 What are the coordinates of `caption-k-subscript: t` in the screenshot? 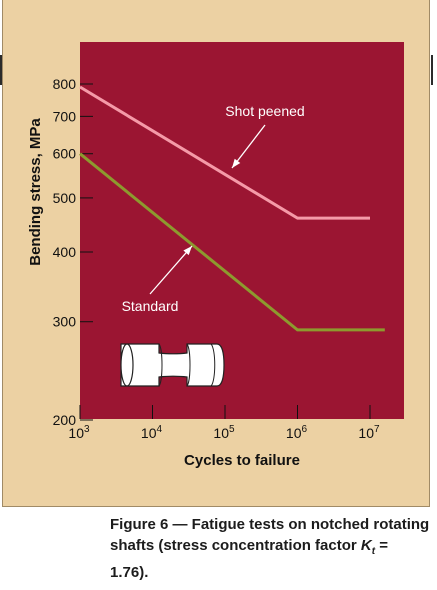 It's located at (373, 551).